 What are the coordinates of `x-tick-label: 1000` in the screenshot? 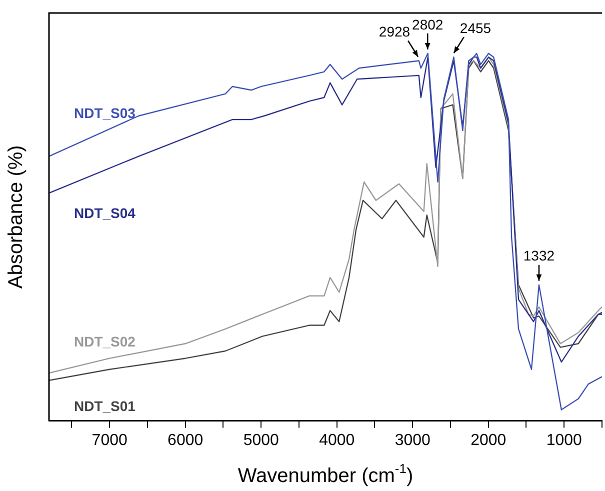 It's located at (564, 440).